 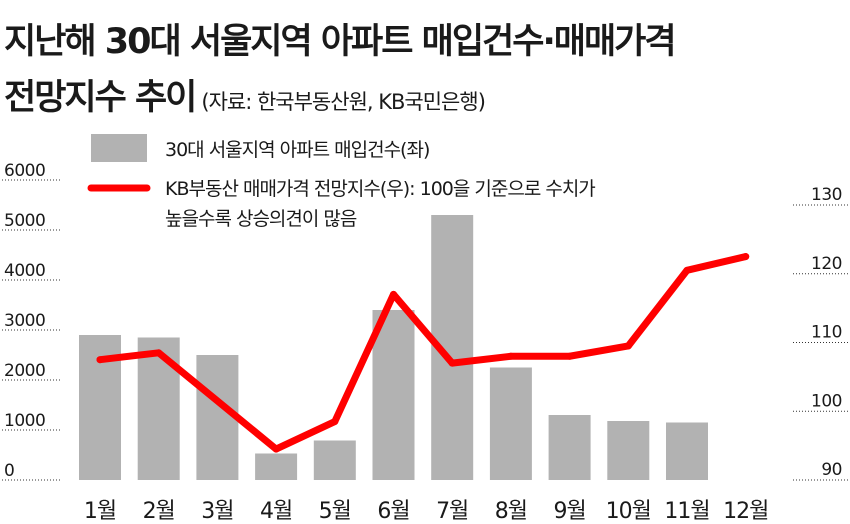 What do you see at coordinates (24, 271) in the screenshot?
I see `left-tick-label: 4000` at bounding box center [24, 271].